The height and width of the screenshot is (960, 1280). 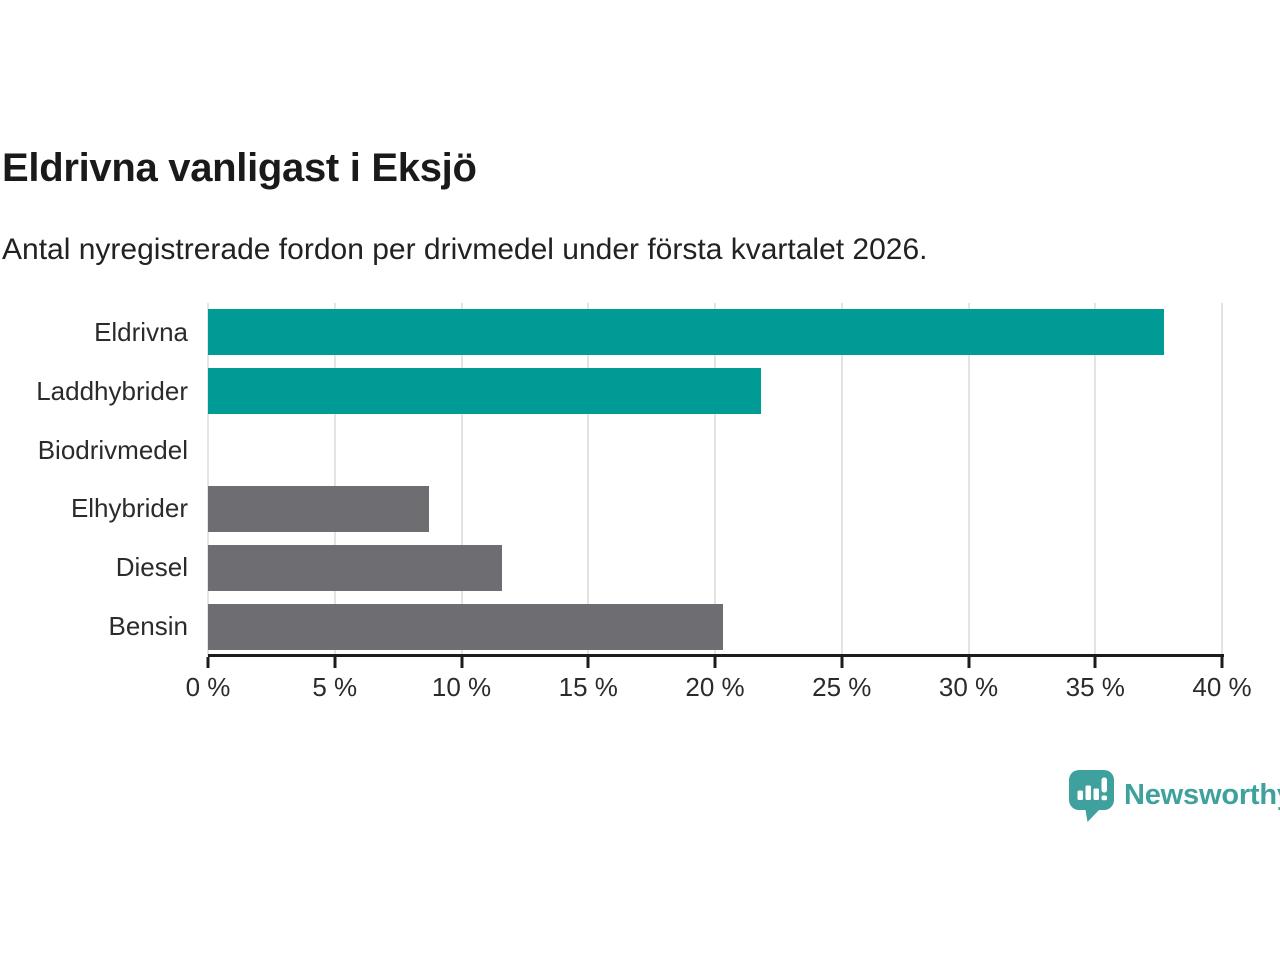 What do you see at coordinates (148, 626) in the screenshot?
I see `category-label: Bensin` at bounding box center [148, 626].